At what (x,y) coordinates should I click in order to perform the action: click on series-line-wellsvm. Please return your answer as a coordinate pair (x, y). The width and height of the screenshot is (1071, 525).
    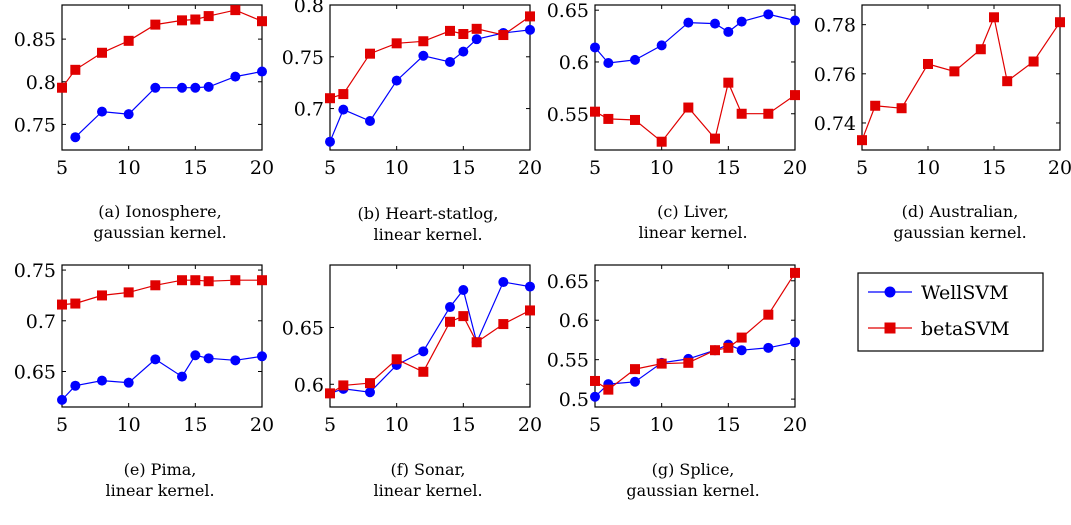
    Looking at the image, I should click on (695, 38).